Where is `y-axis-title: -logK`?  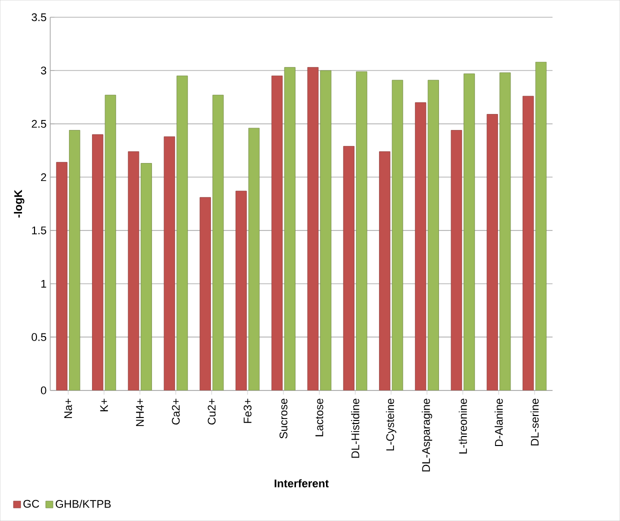 y-axis-title: -logK is located at coordinates (19, 204).